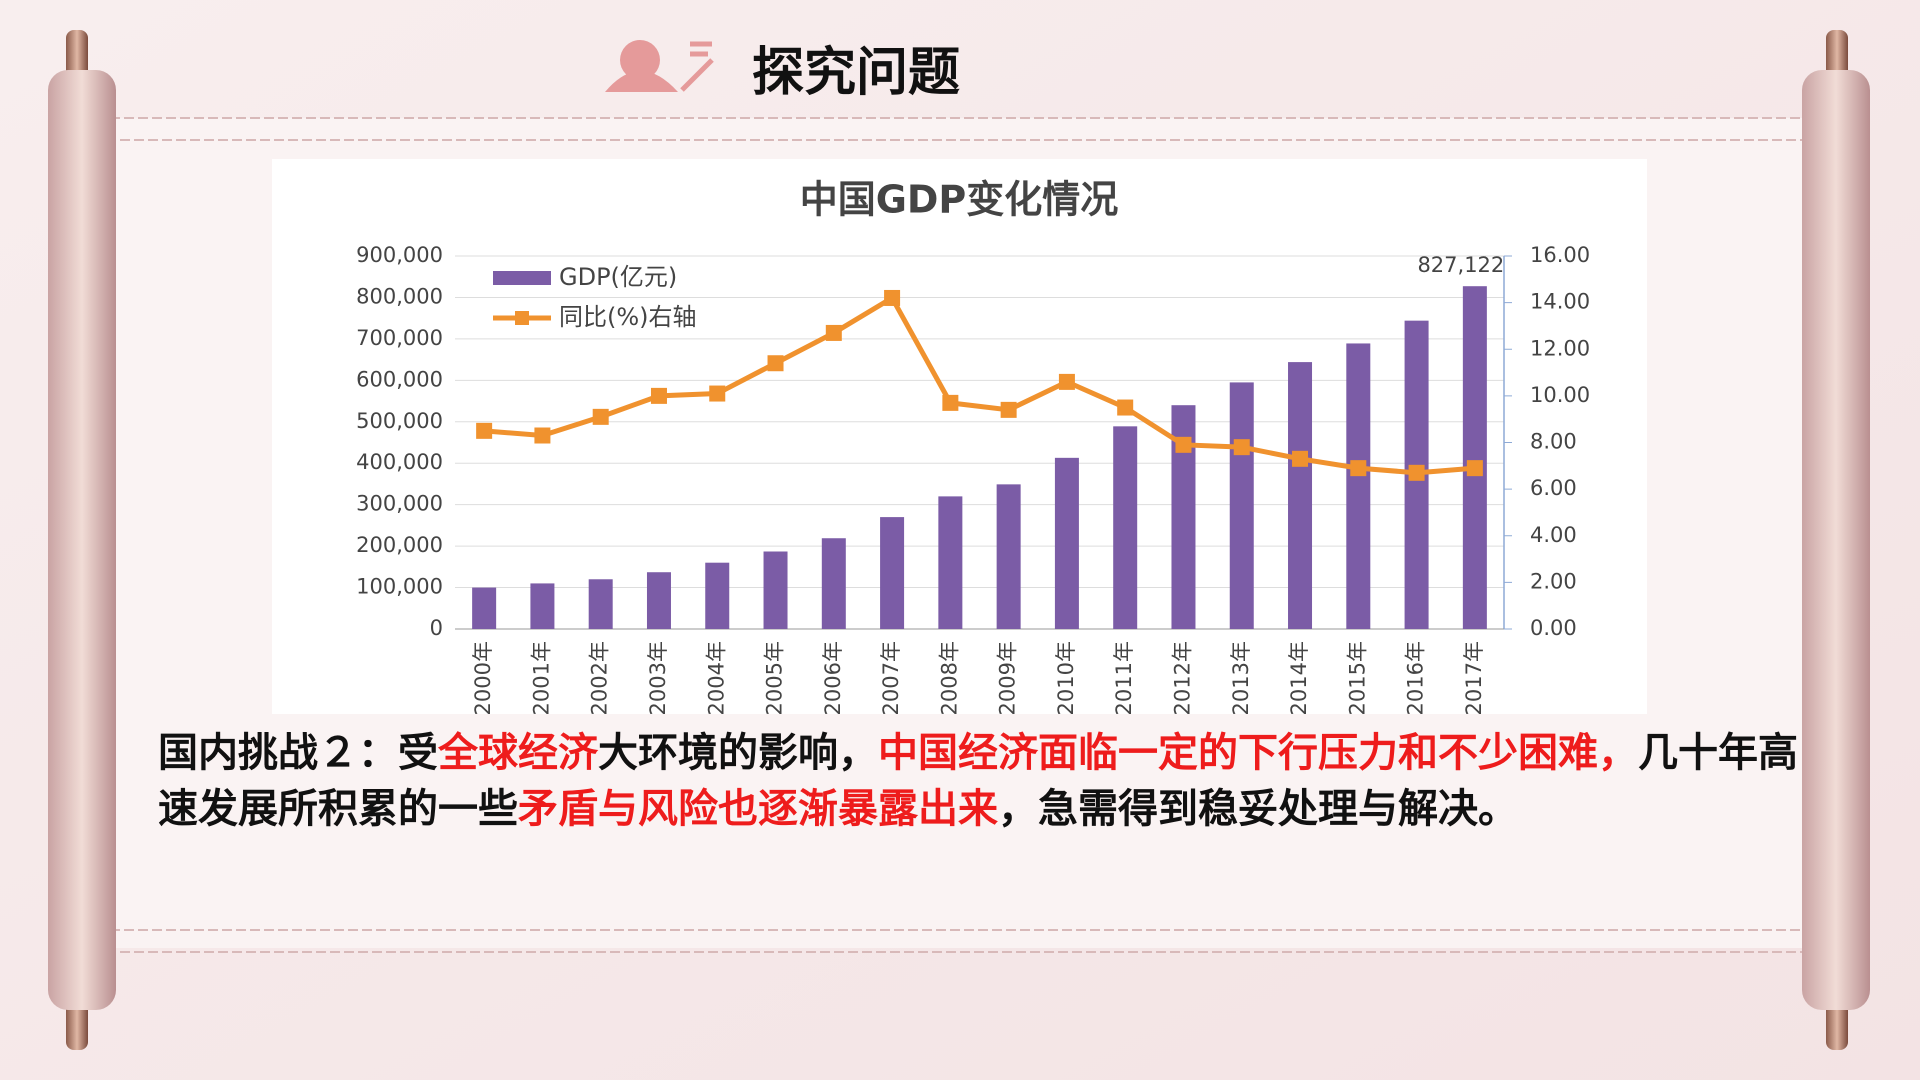 The image size is (1920, 1080). I want to click on scroll-right, so click(1836, 540).